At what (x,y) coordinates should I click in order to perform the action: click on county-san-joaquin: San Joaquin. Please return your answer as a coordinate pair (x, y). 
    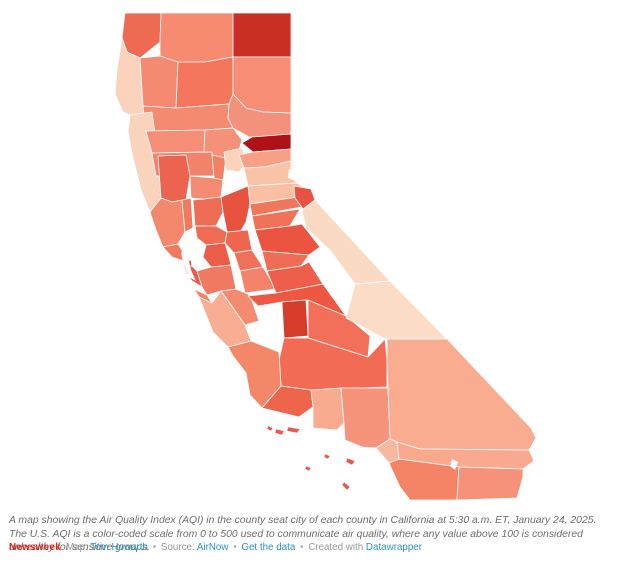
    Looking at the image, I should click on (238, 241).